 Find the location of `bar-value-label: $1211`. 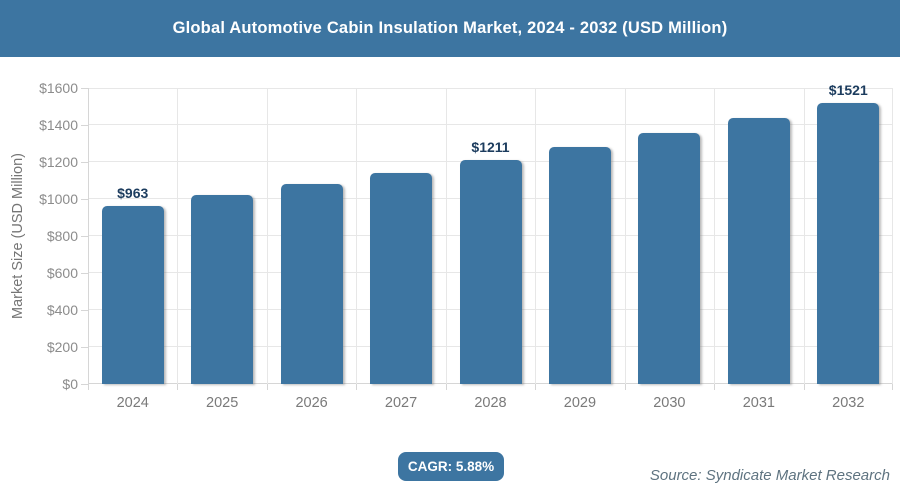

bar-value-label: $1211 is located at coordinates (490, 147).